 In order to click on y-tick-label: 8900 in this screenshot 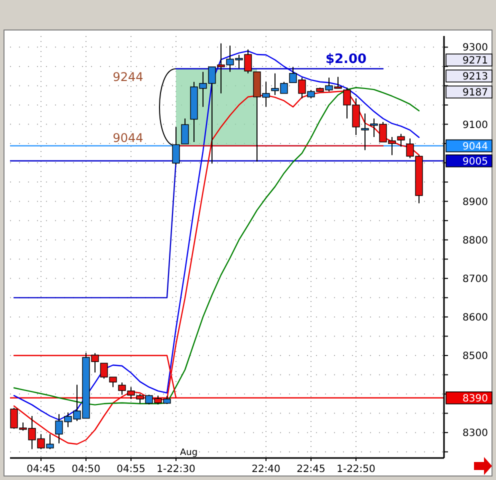, I will do `click(475, 202)`.